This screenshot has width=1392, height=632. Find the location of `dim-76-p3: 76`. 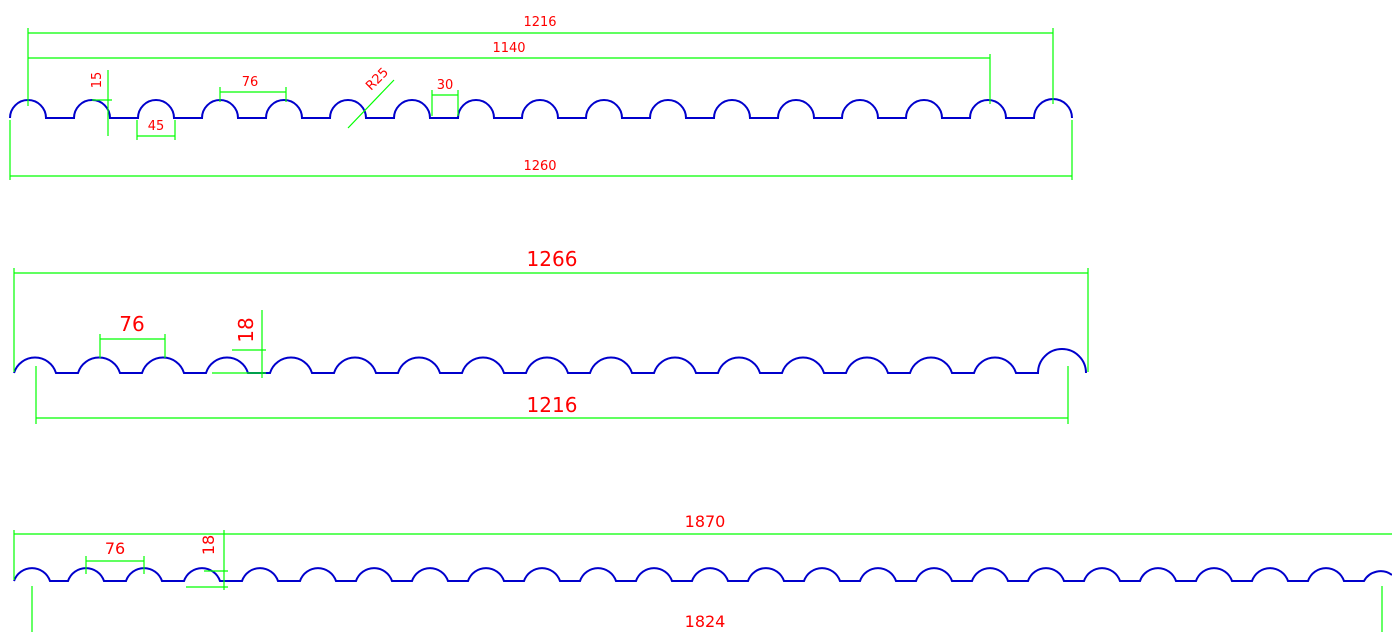

dim-76-p3: 76 is located at coordinates (115, 556).